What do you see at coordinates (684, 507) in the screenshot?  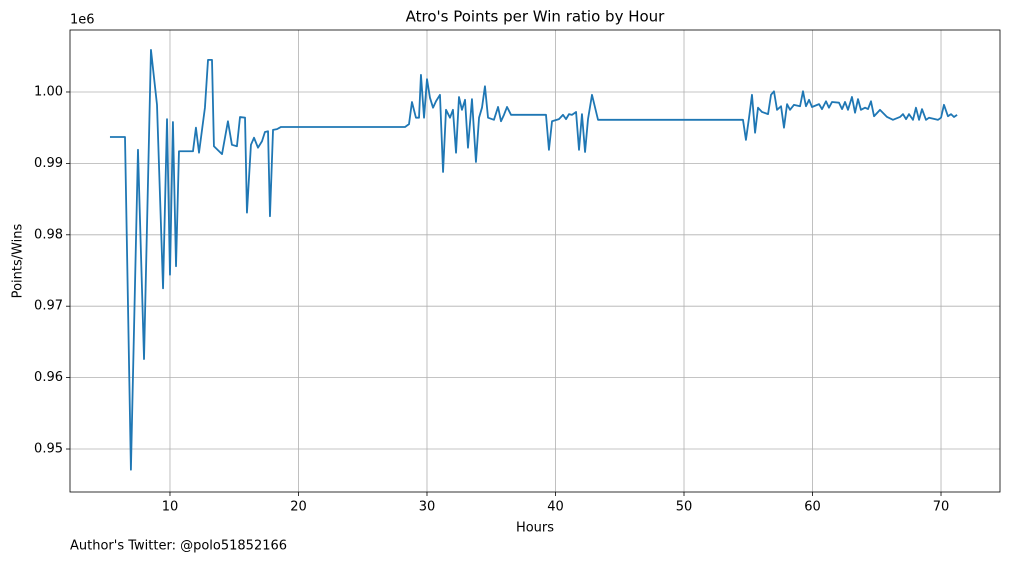 I see `x-tick-label: 50` at bounding box center [684, 507].